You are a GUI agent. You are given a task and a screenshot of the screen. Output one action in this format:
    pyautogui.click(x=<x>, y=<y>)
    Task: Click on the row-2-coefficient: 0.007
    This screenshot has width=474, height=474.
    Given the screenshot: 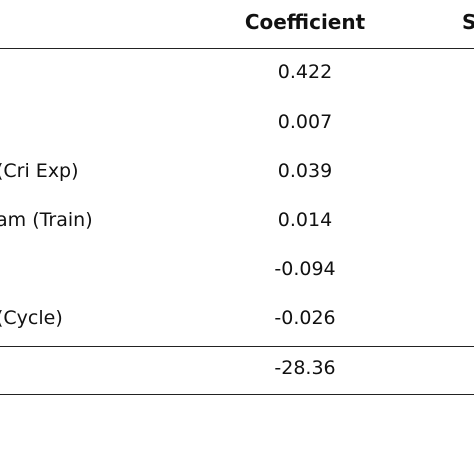 What is the action you would take?
    pyautogui.click(x=305, y=122)
    